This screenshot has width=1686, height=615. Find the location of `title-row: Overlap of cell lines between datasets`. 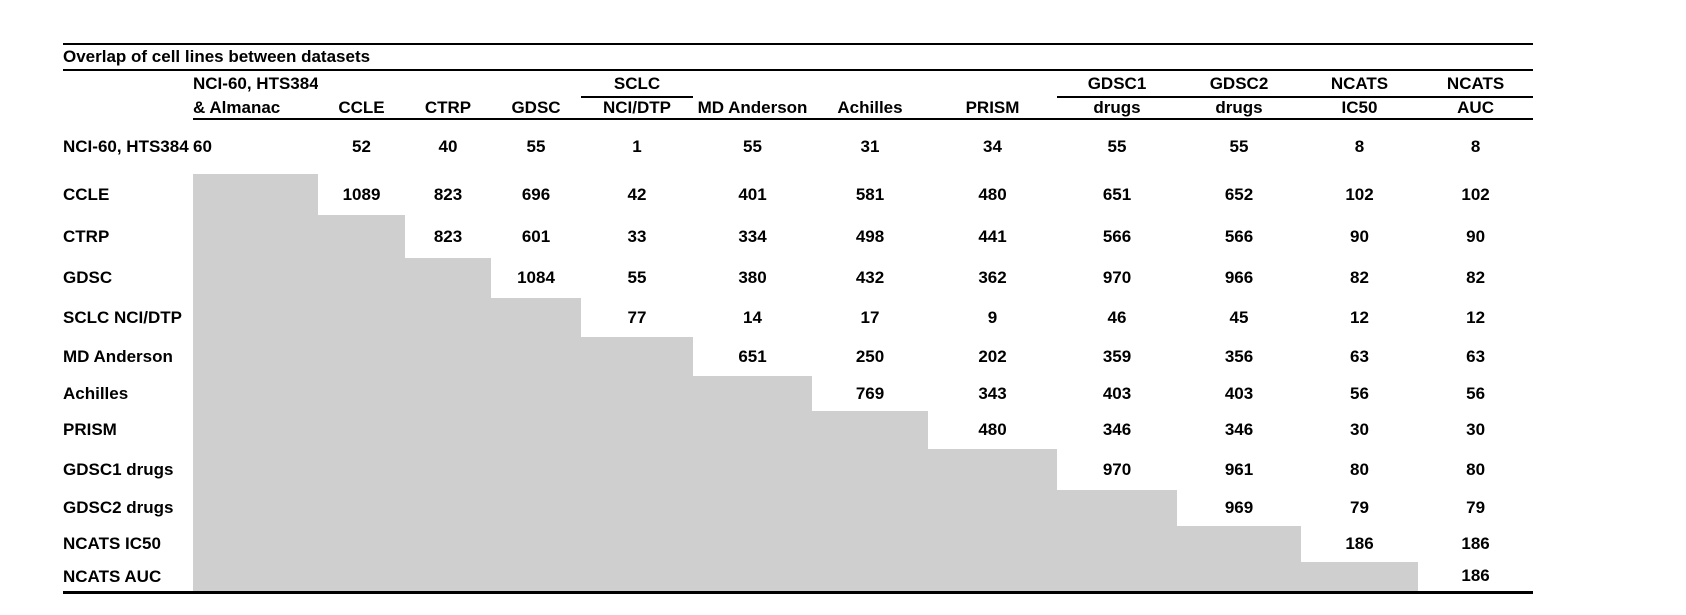

title-row: Overlap of cell lines between datasets is located at coordinates (798, 57).